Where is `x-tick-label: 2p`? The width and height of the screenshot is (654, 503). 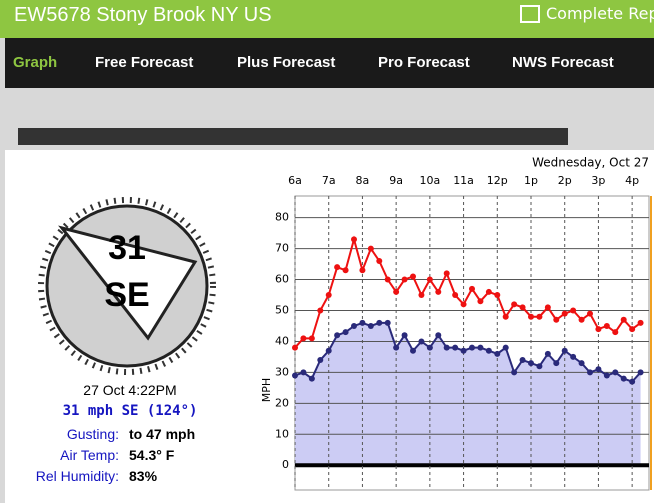 x-tick-label: 2p is located at coordinates (565, 180).